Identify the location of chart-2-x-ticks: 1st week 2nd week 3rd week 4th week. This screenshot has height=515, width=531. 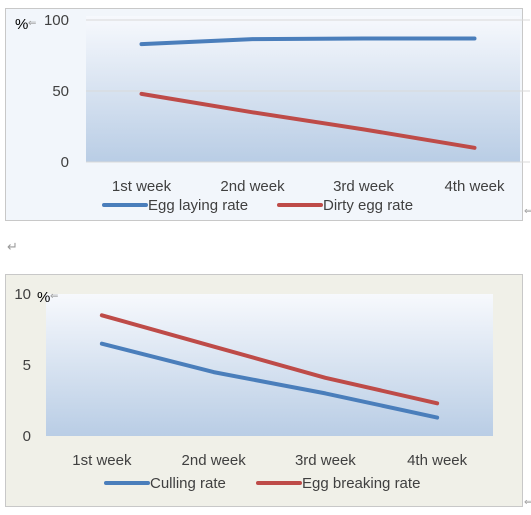
(269, 460).